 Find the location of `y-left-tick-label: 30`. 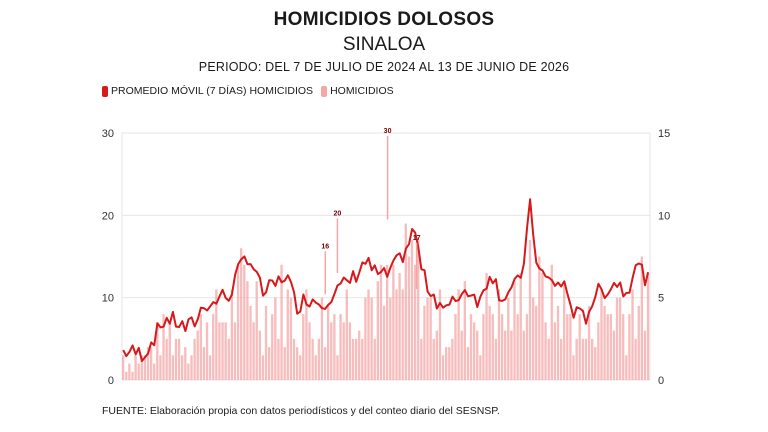

y-left-tick-label: 30 is located at coordinates (108, 134).